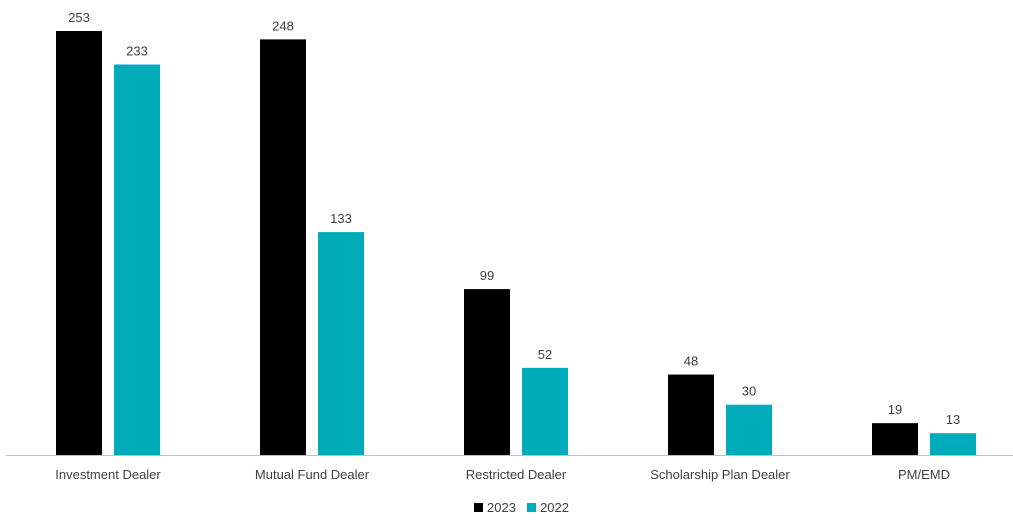 Image resolution: width=1013 pixels, height=521 pixels. I want to click on category-label-2: Restricted Dealer, so click(516, 474).